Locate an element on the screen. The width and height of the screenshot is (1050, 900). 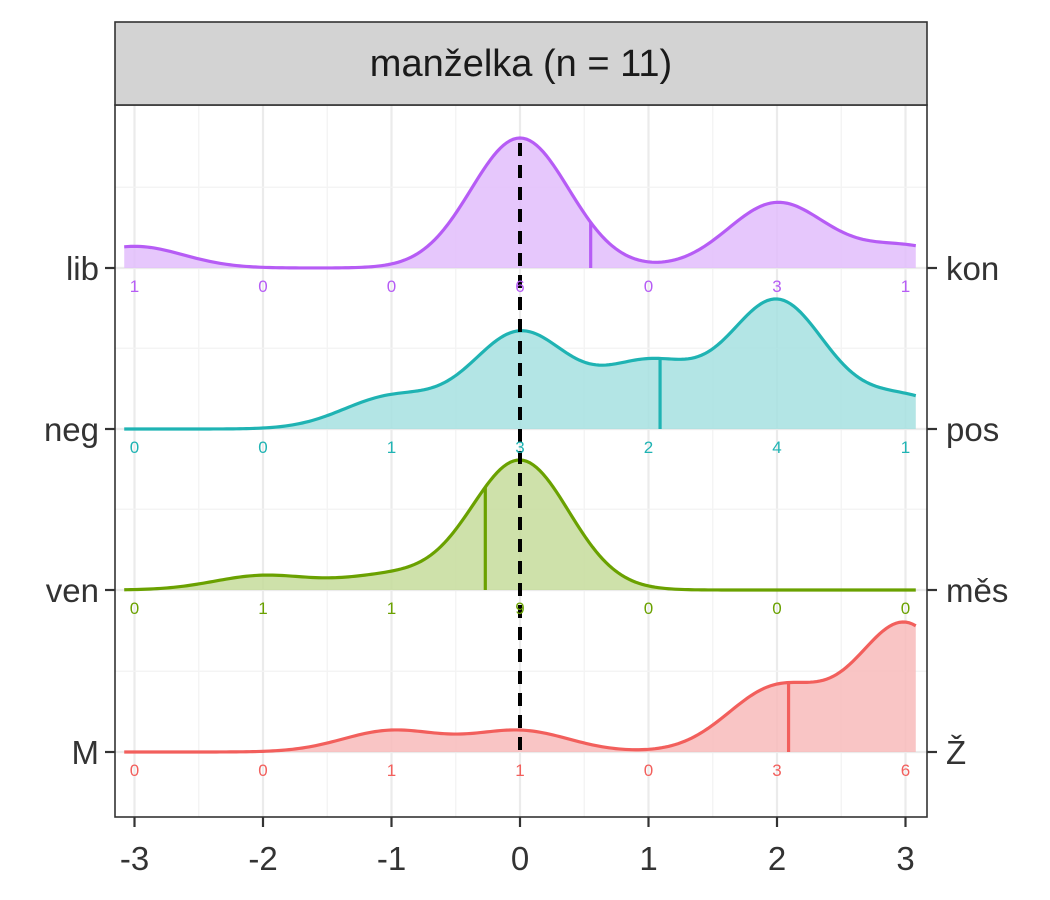
ridge-M is located at coordinates (520, 687).